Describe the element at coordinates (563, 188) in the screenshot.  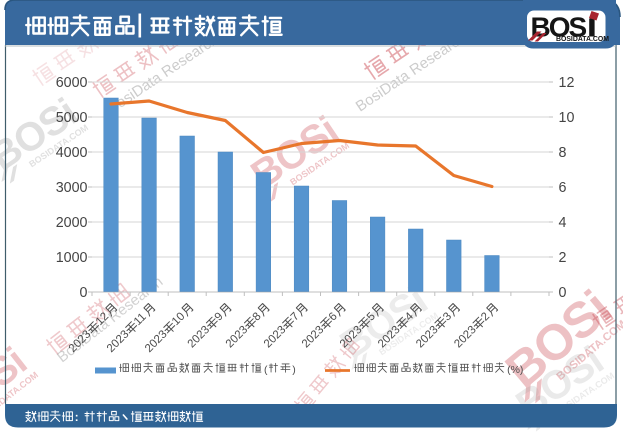
I see `svg-text: 6` at that location.